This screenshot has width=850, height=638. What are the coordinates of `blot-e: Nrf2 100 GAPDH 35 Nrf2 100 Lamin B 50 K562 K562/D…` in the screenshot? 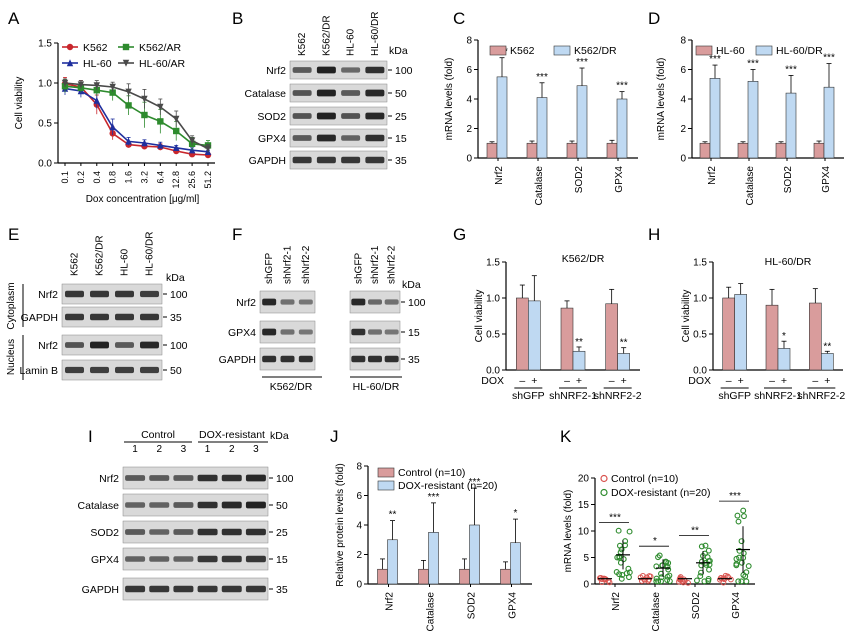 It's located at (97, 306).